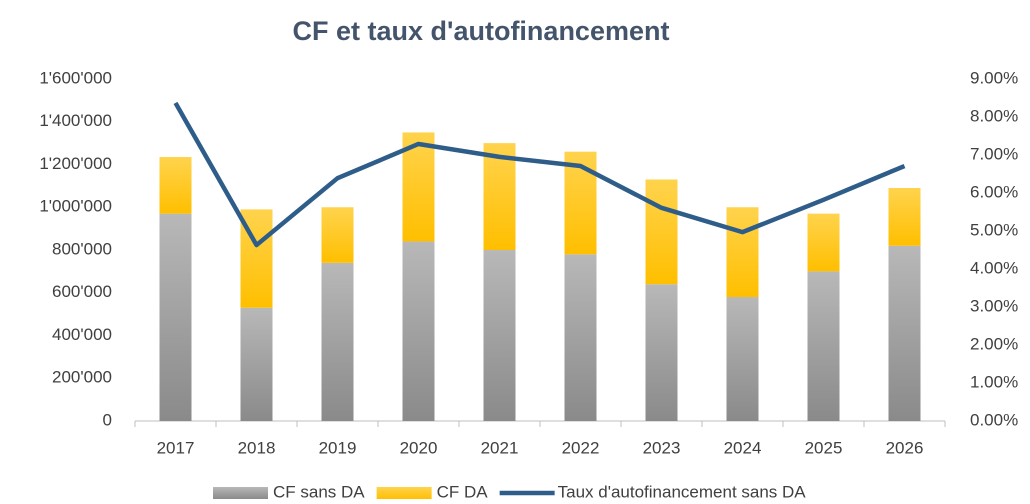 The height and width of the screenshot is (504, 1030). Describe the element at coordinates (662, 447) in the screenshot. I see `x-tick-label: 2023` at that location.